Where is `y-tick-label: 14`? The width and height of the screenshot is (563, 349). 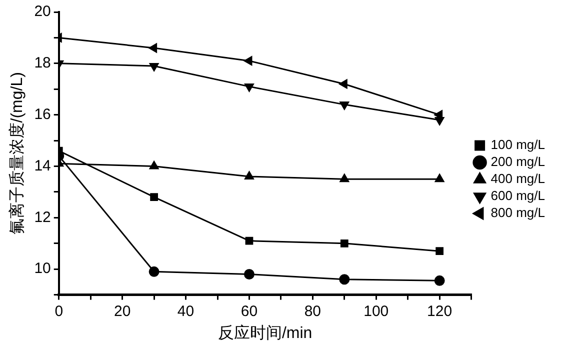 y-tick-label: 14 is located at coordinates (42, 165).